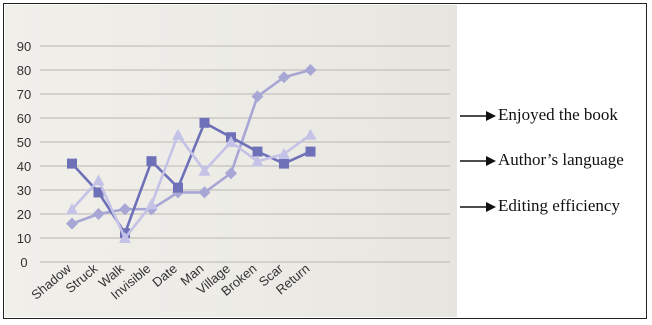 The height and width of the screenshot is (325, 652). Describe the element at coordinates (24, 46) in the screenshot. I see `y-tick-label: 90` at that location.